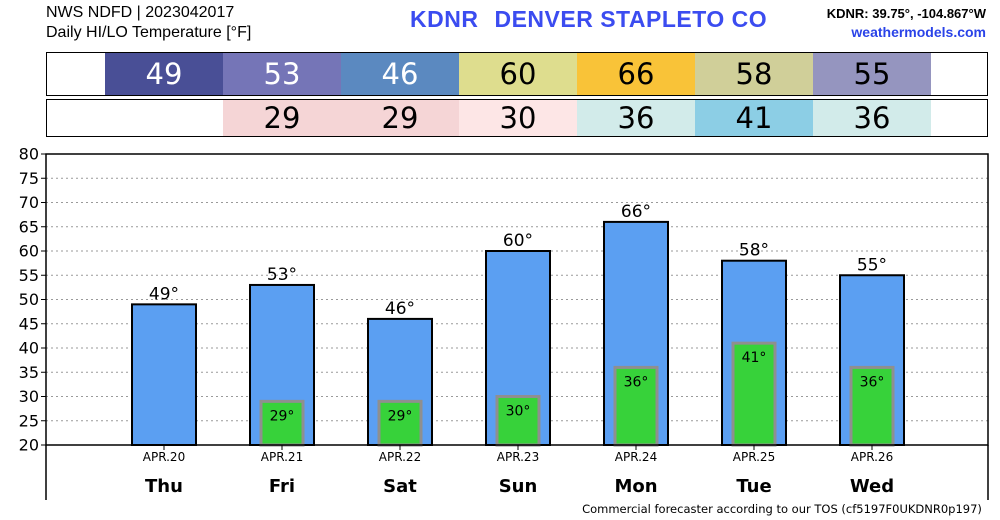 This screenshot has width=1000, height=520. What do you see at coordinates (636, 457) in the screenshot?
I see `date-label: APR.24` at bounding box center [636, 457].